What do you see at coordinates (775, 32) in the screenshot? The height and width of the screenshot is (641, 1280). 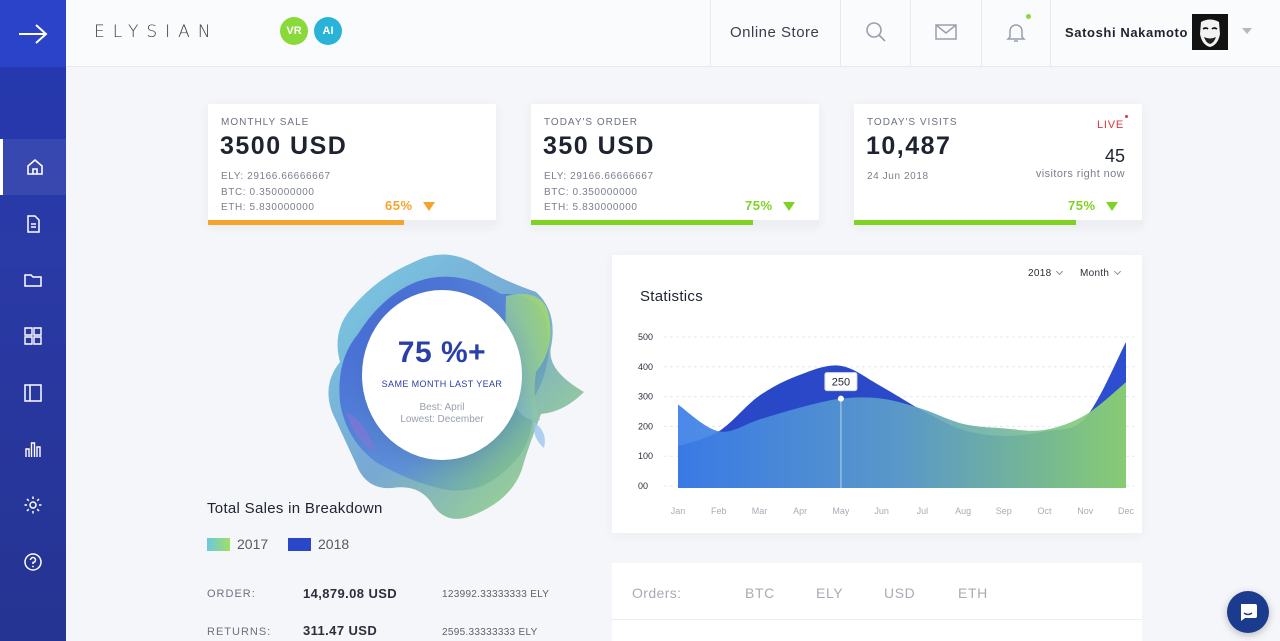 I see `online-store-link: Online Store` at bounding box center [775, 32].